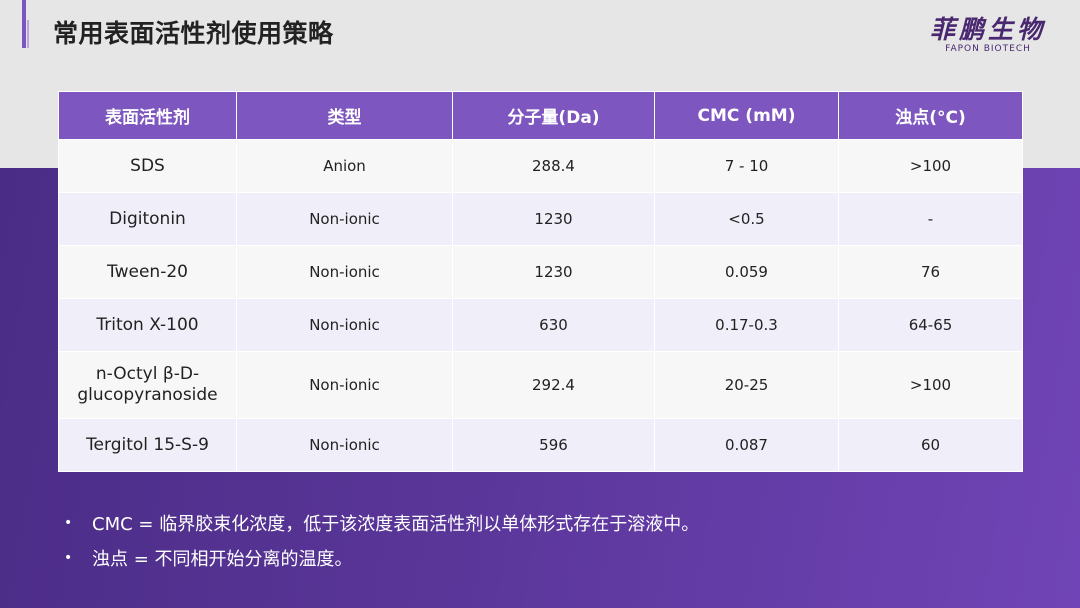  What do you see at coordinates (553, 166) in the screenshot?
I see `cell-molecular-weight: 288.4` at bounding box center [553, 166].